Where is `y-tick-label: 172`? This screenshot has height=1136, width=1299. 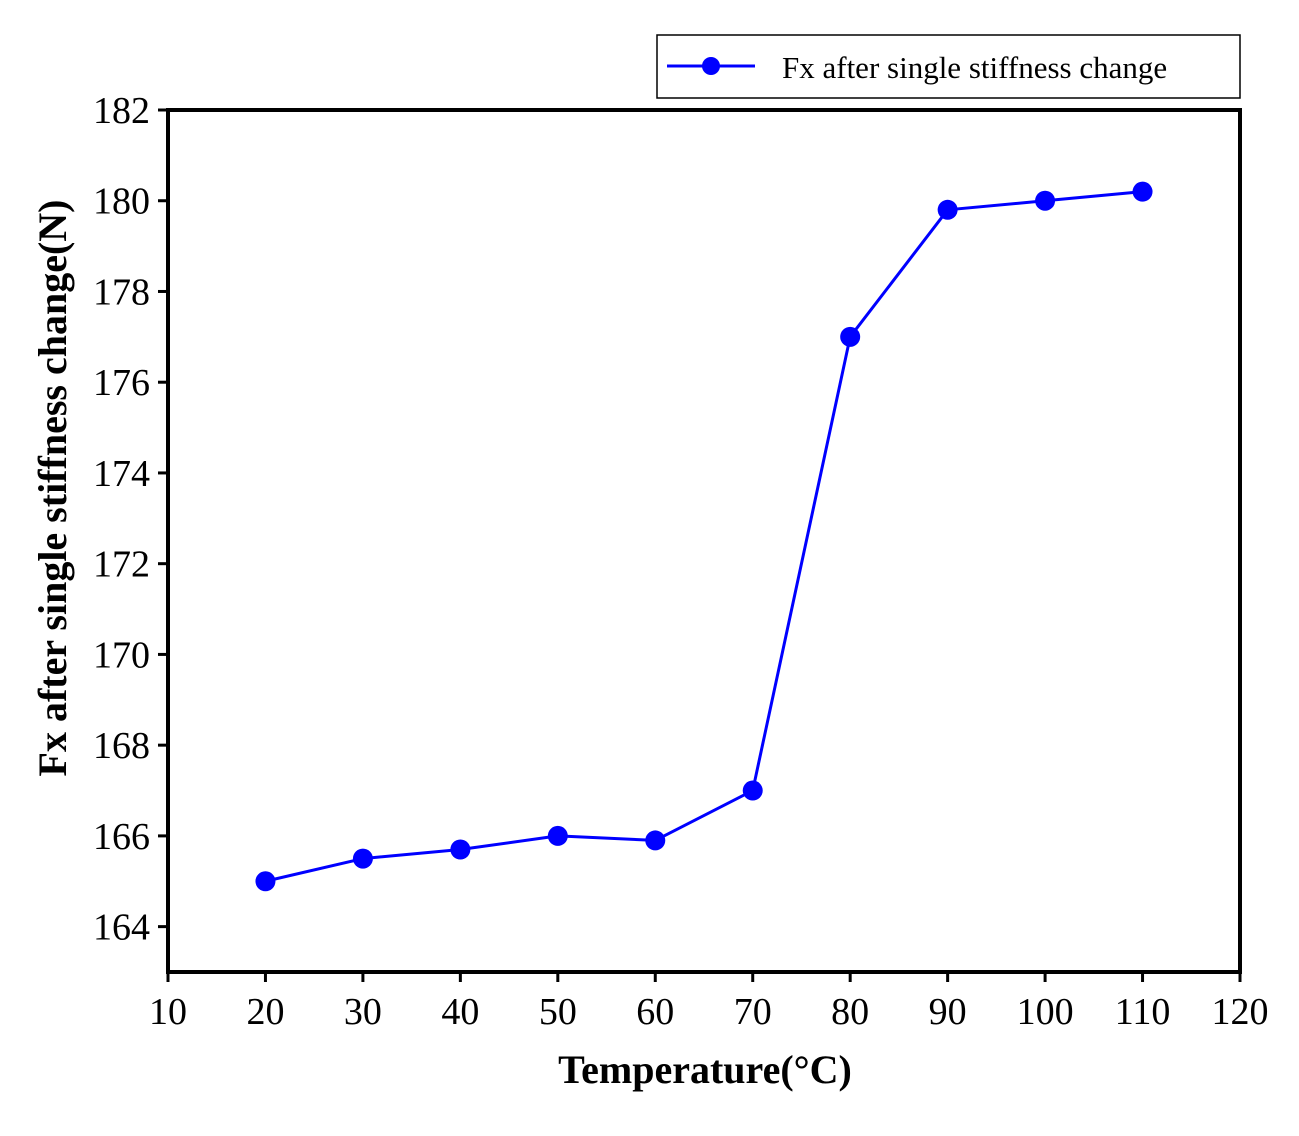
y-tick-label: 172 is located at coordinates (121, 565).